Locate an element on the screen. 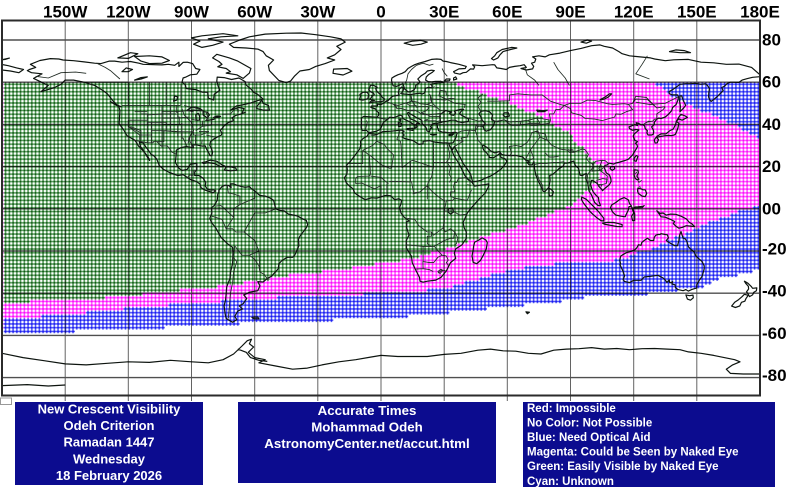 The image size is (788, 489). svg-text: AstronomyCenter.net/accut.html is located at coordinates (366, 443).